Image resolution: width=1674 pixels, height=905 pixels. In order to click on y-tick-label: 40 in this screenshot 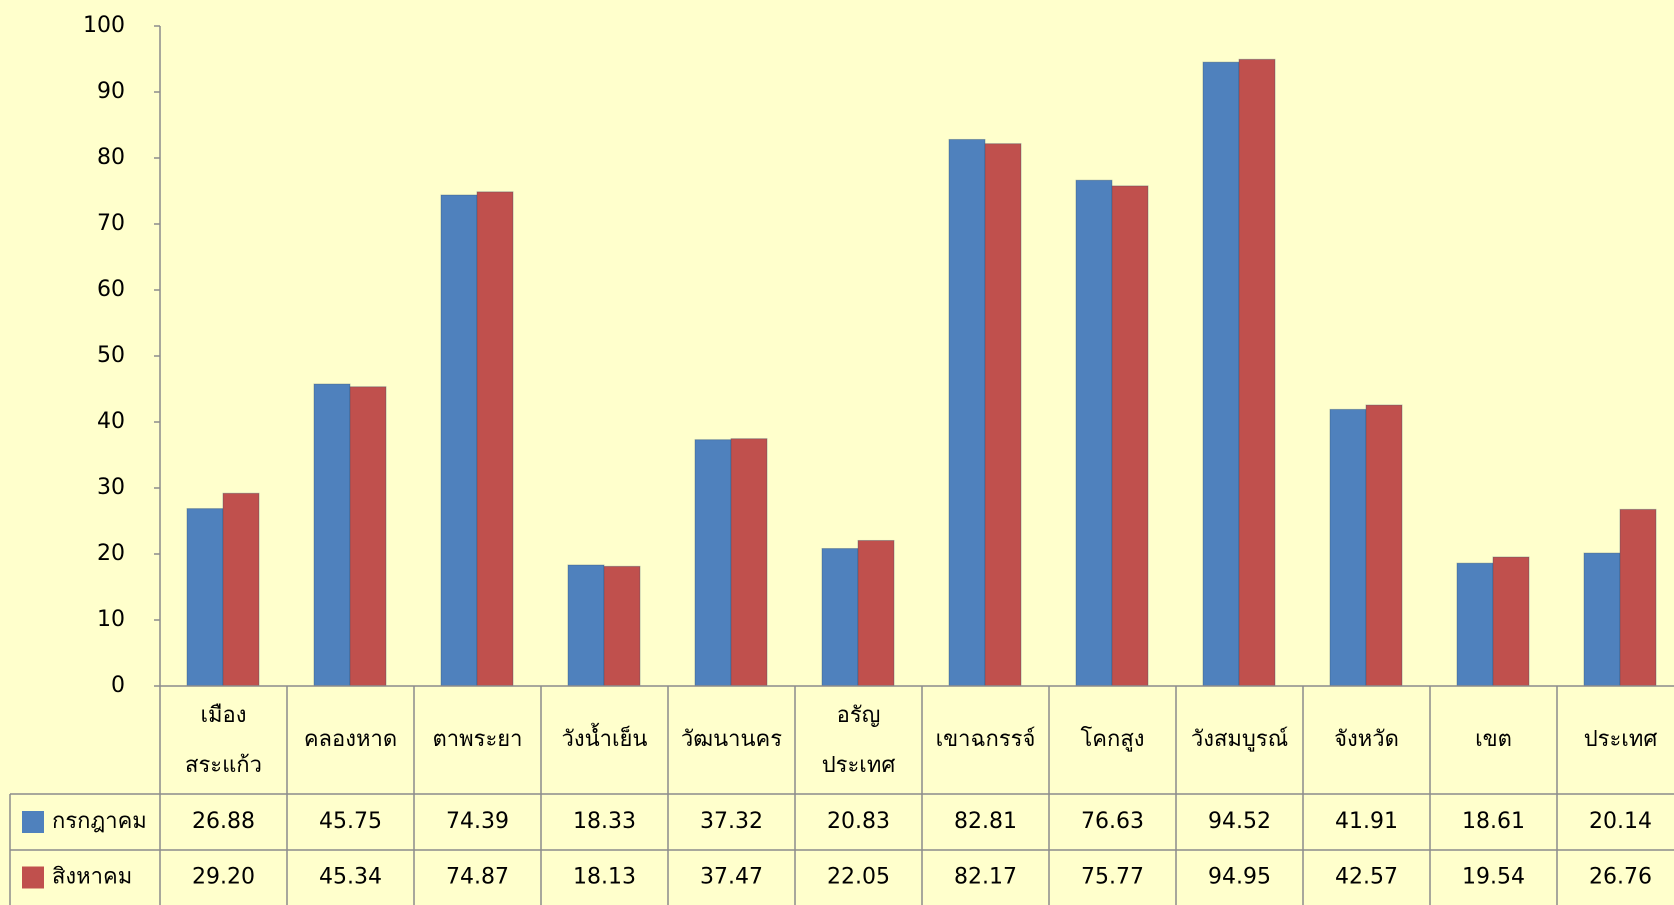, I will do `click(111, 421)`.